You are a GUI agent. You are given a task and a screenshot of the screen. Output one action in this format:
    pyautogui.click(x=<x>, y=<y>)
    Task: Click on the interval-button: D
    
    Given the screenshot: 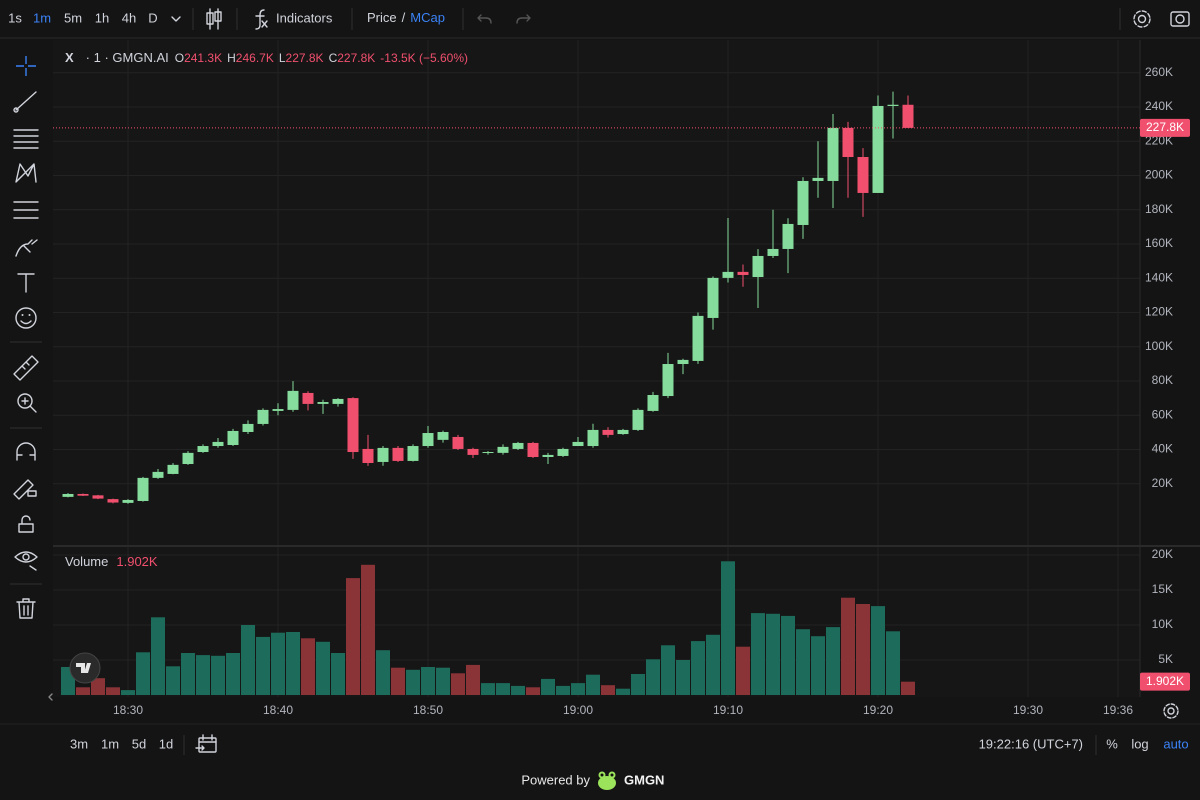 What is the action you would take?
    pyautogui.click(x=152, y=17)
    